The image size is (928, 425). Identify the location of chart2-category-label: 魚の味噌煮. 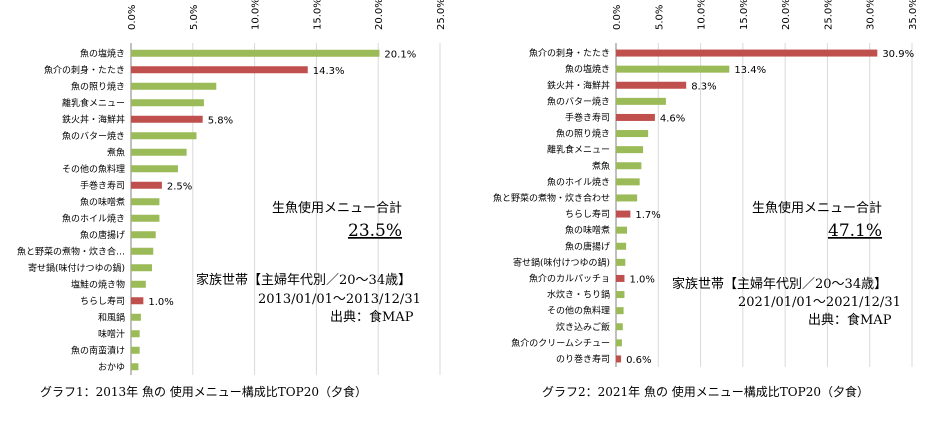
(587, 230).